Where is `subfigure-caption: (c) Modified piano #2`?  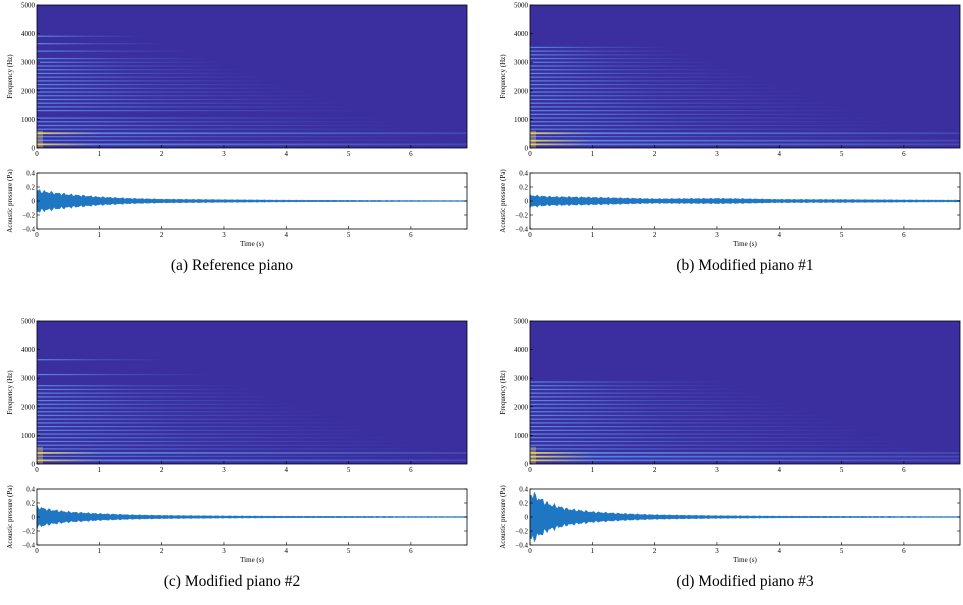 subfigure-caption: (c) Modified piano #2 is located at coordinates (232, 581).